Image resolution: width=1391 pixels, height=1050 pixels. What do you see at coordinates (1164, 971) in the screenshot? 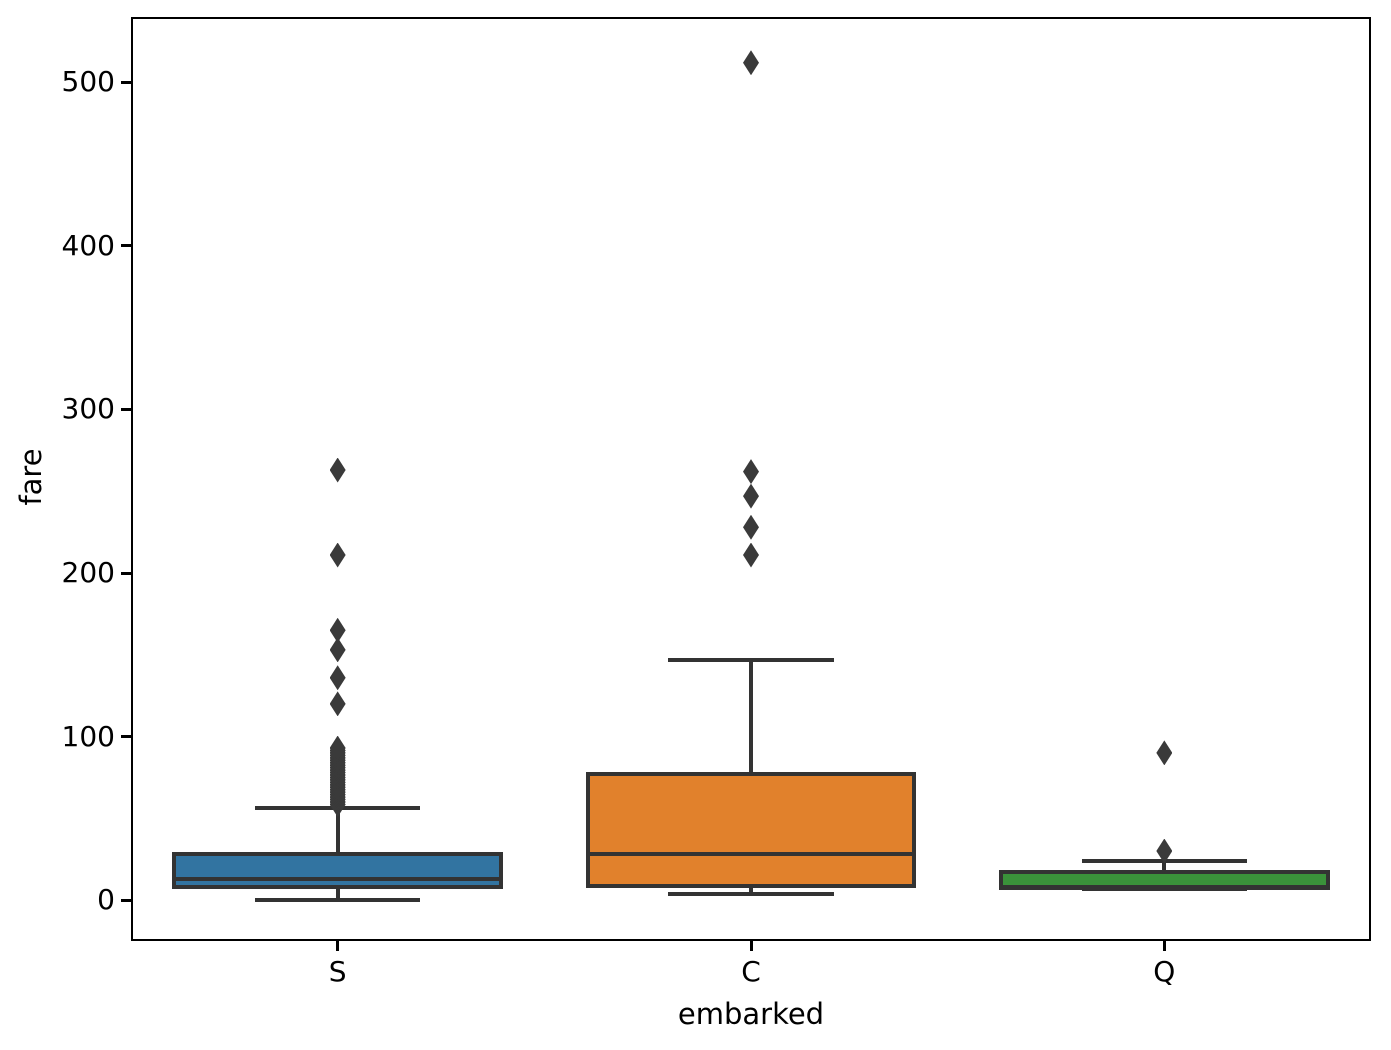
I see `x-tick-label: Q` at bounding box center [1164, 971].